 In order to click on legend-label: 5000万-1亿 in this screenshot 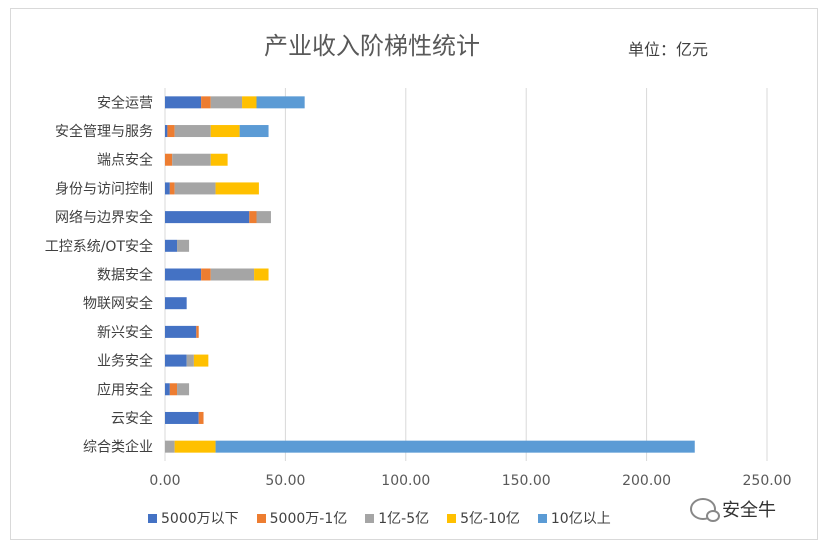, I will do `click(308, 519)`.